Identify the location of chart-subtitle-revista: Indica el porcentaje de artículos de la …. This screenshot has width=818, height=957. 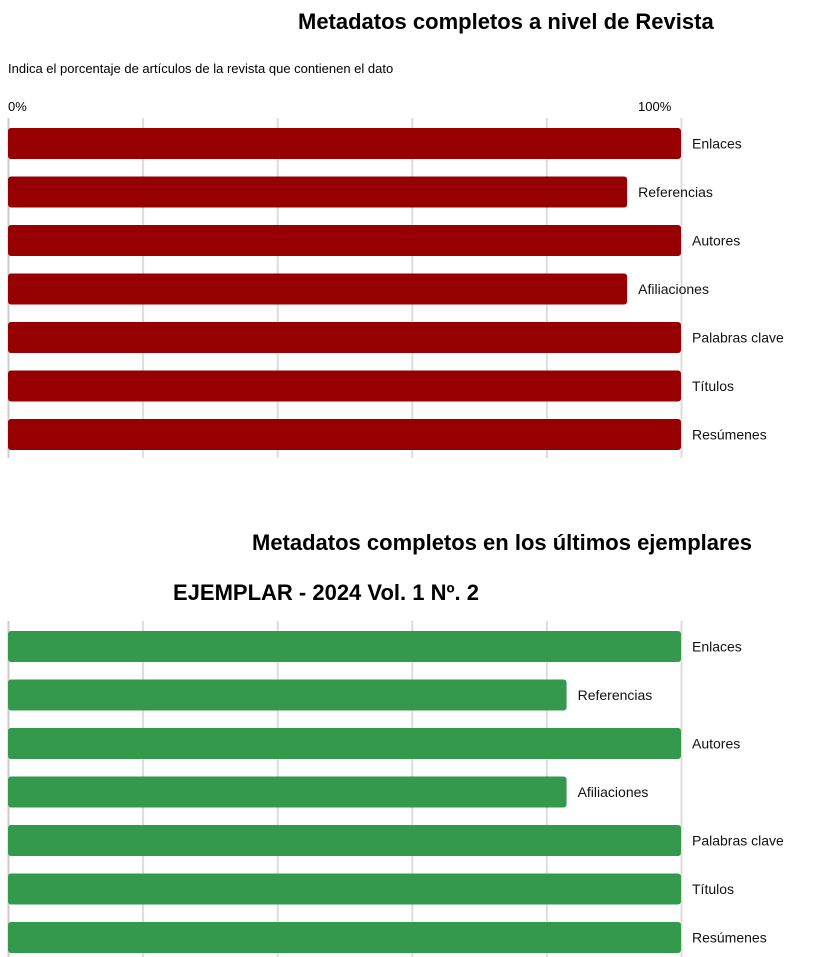
(201, 68).